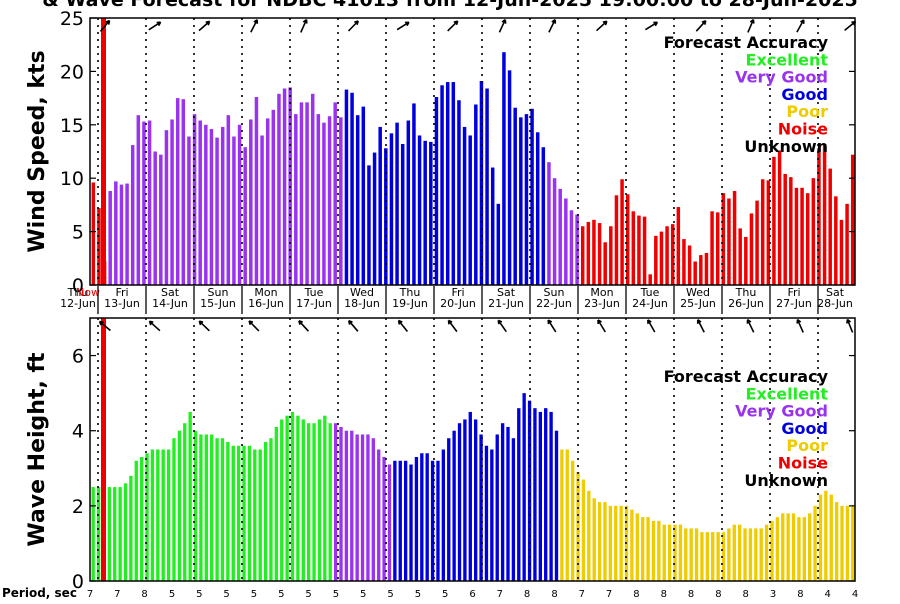 This screenshot has height=604, width=900. Describe the element at coordinates (72, 126) in the screenshot. I see `wind-ytick-label: 15` at that location.